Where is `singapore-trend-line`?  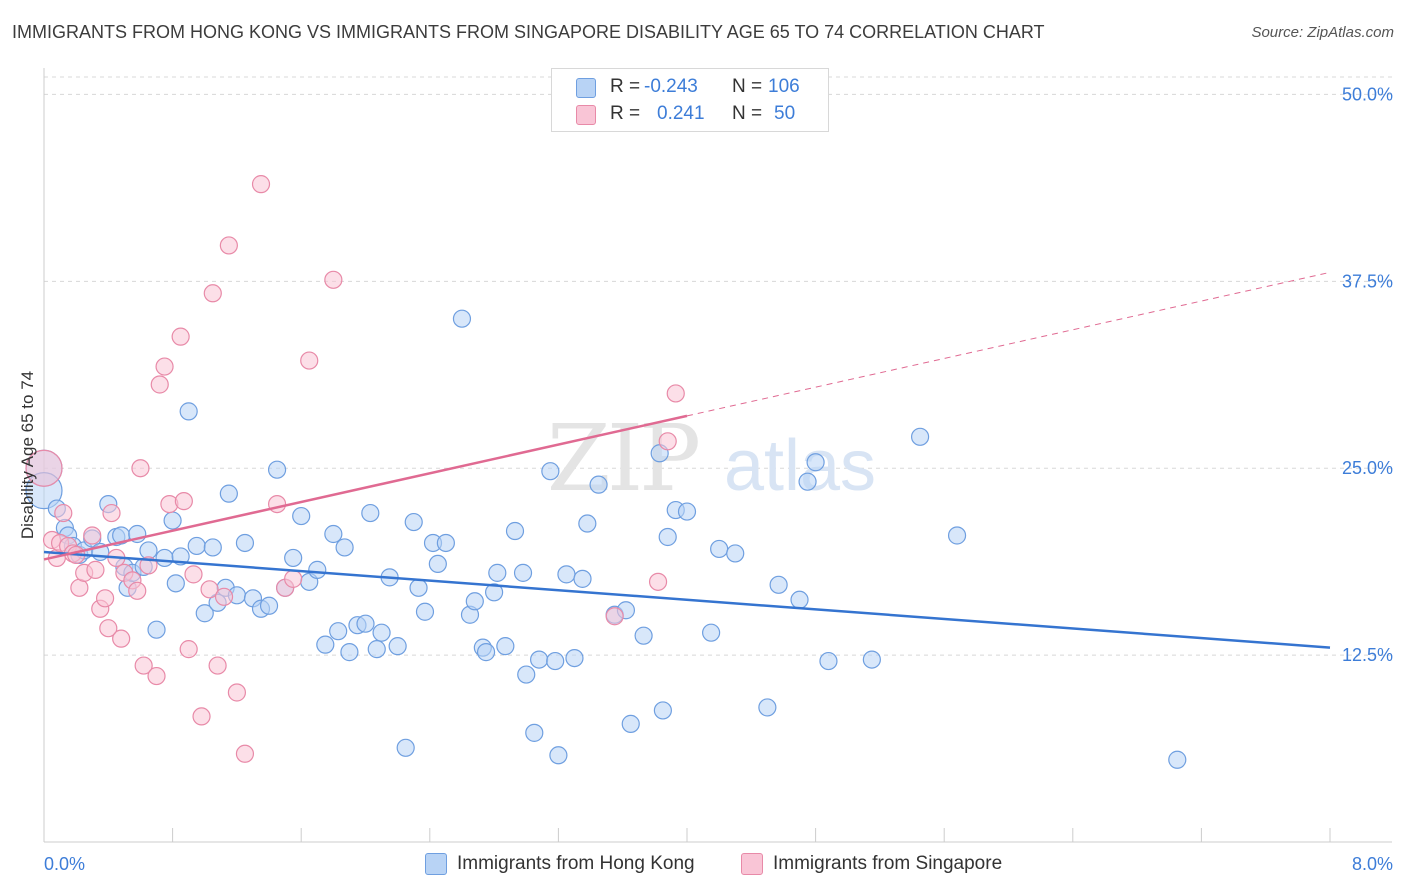
singapore-trend-line is located at coordinates (365, 487).